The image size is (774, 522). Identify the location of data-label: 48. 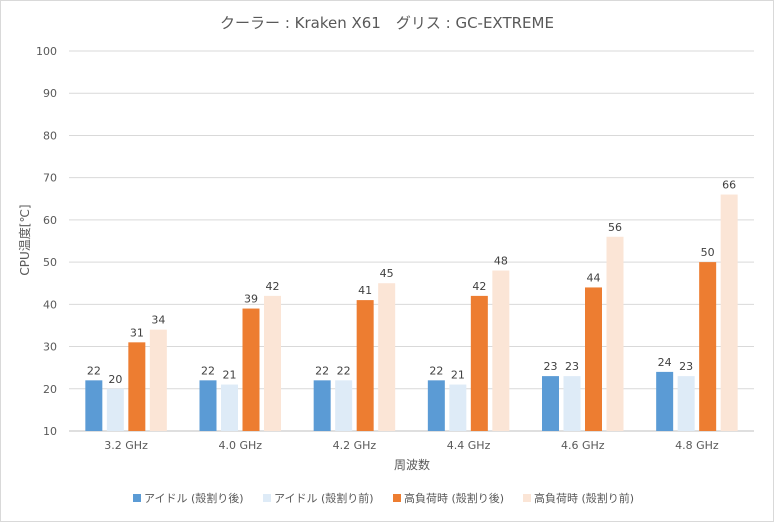
(501, 261).